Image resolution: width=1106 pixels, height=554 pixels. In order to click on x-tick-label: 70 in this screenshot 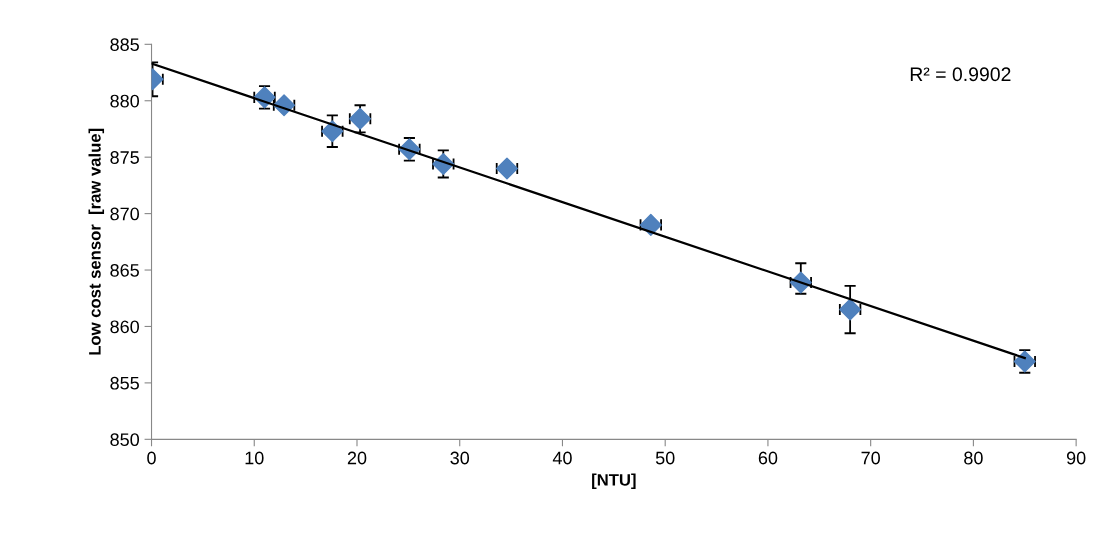, I will do `click(870, 458)`.